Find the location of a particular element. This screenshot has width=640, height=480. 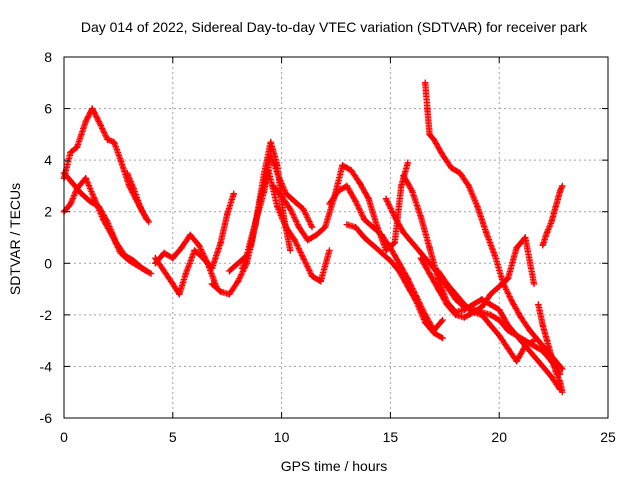

y-tick-label: 4 is located at coordinates (48, 160).